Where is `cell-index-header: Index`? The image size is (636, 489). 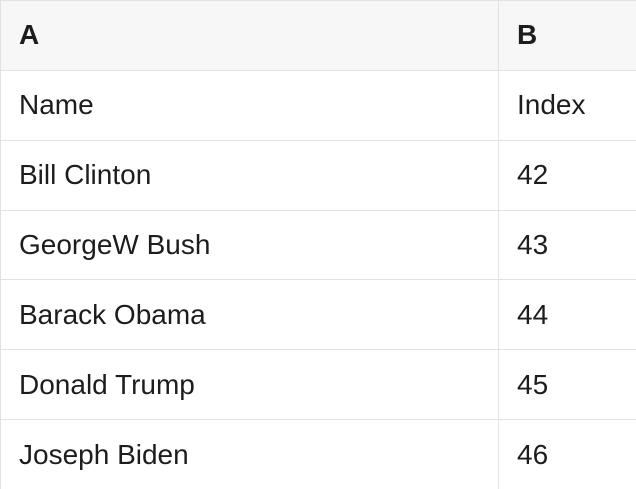 cell-index-header: Index is located at coordinates (567, 105).